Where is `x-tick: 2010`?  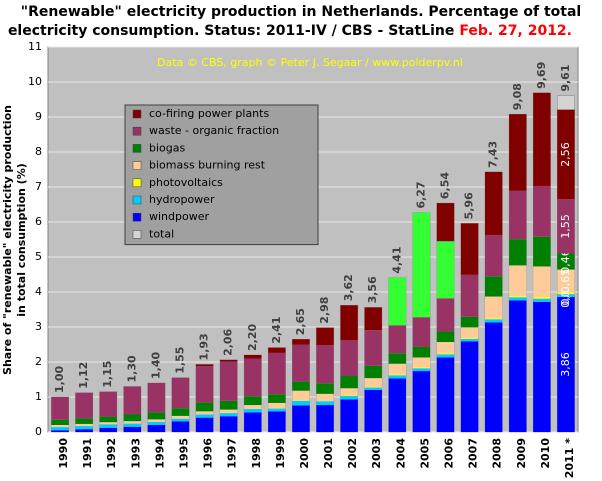 x-tick: 2010 is located at coordinates (545, 453).